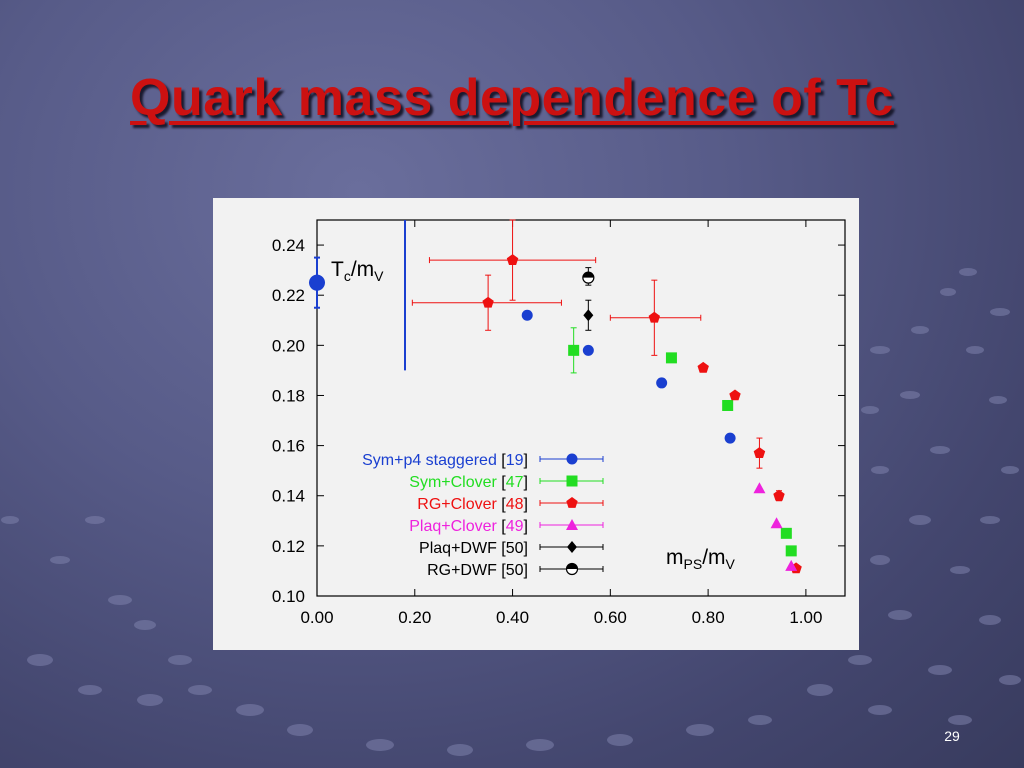 This screenshot has height=768, width=1024. What do you see at coordinates (288, 546) in the screenshot?
I see `y-tick-label: 0.12` at bounding box center [288, 546].